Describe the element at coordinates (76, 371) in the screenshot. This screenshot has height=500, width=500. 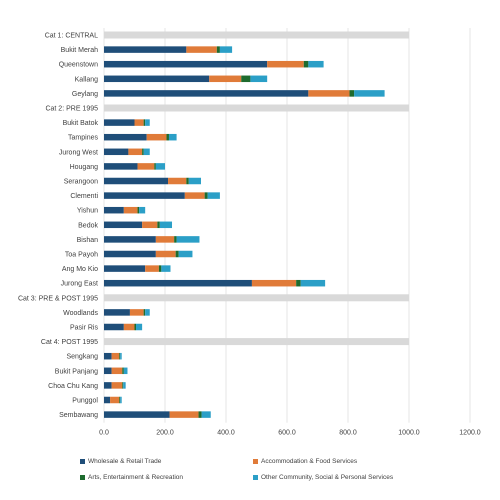
I see `row-label: Bukit Panjang` at that location.